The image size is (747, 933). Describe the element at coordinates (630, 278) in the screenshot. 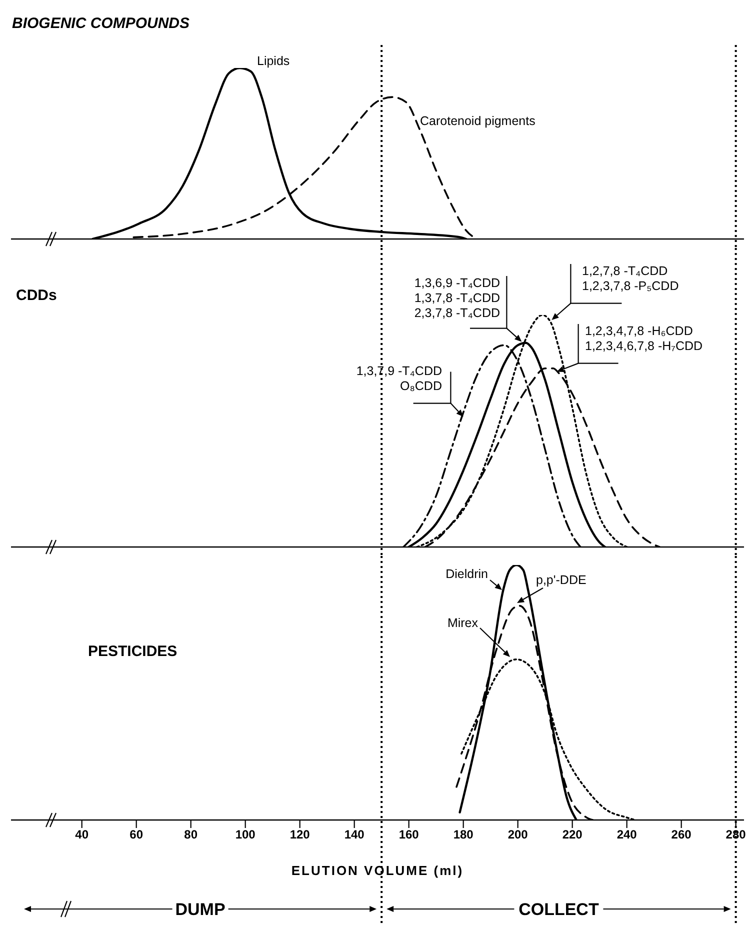

I see `text: 1,2,7,8 -T₄CDD 1,2,3,7,8 -P₅CDD` at that location.